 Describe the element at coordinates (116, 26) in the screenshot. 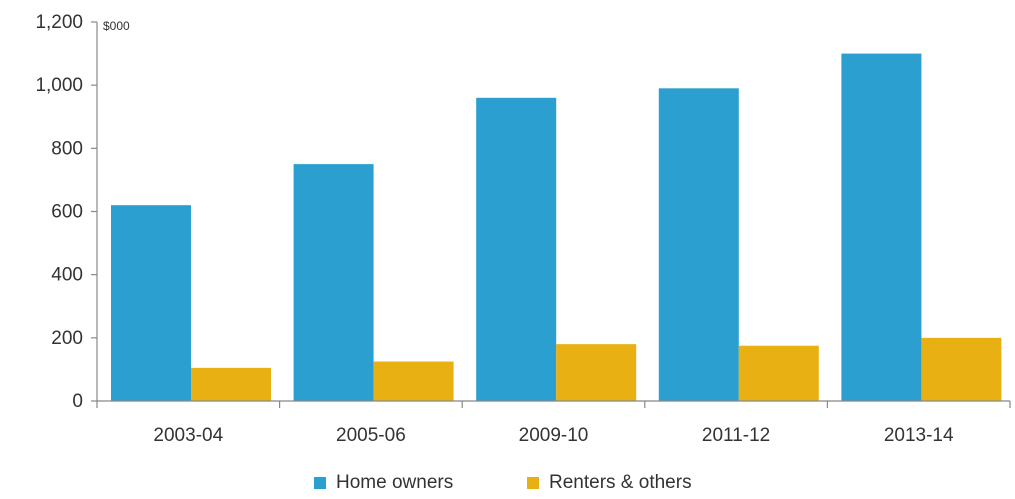

I see `y-unit-label: $000` at that location.